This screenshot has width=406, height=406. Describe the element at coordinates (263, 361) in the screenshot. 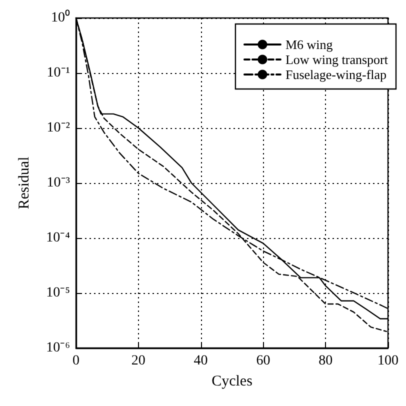

I see `x-tick-label: 60` at that location.